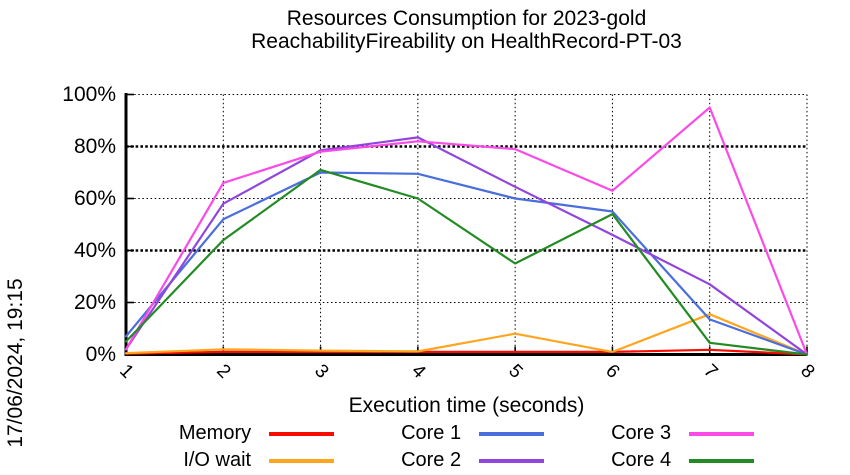 This screenshot has width=850, height=475. I want to click on y-tick-label-20: 20%, so click(94, 302).